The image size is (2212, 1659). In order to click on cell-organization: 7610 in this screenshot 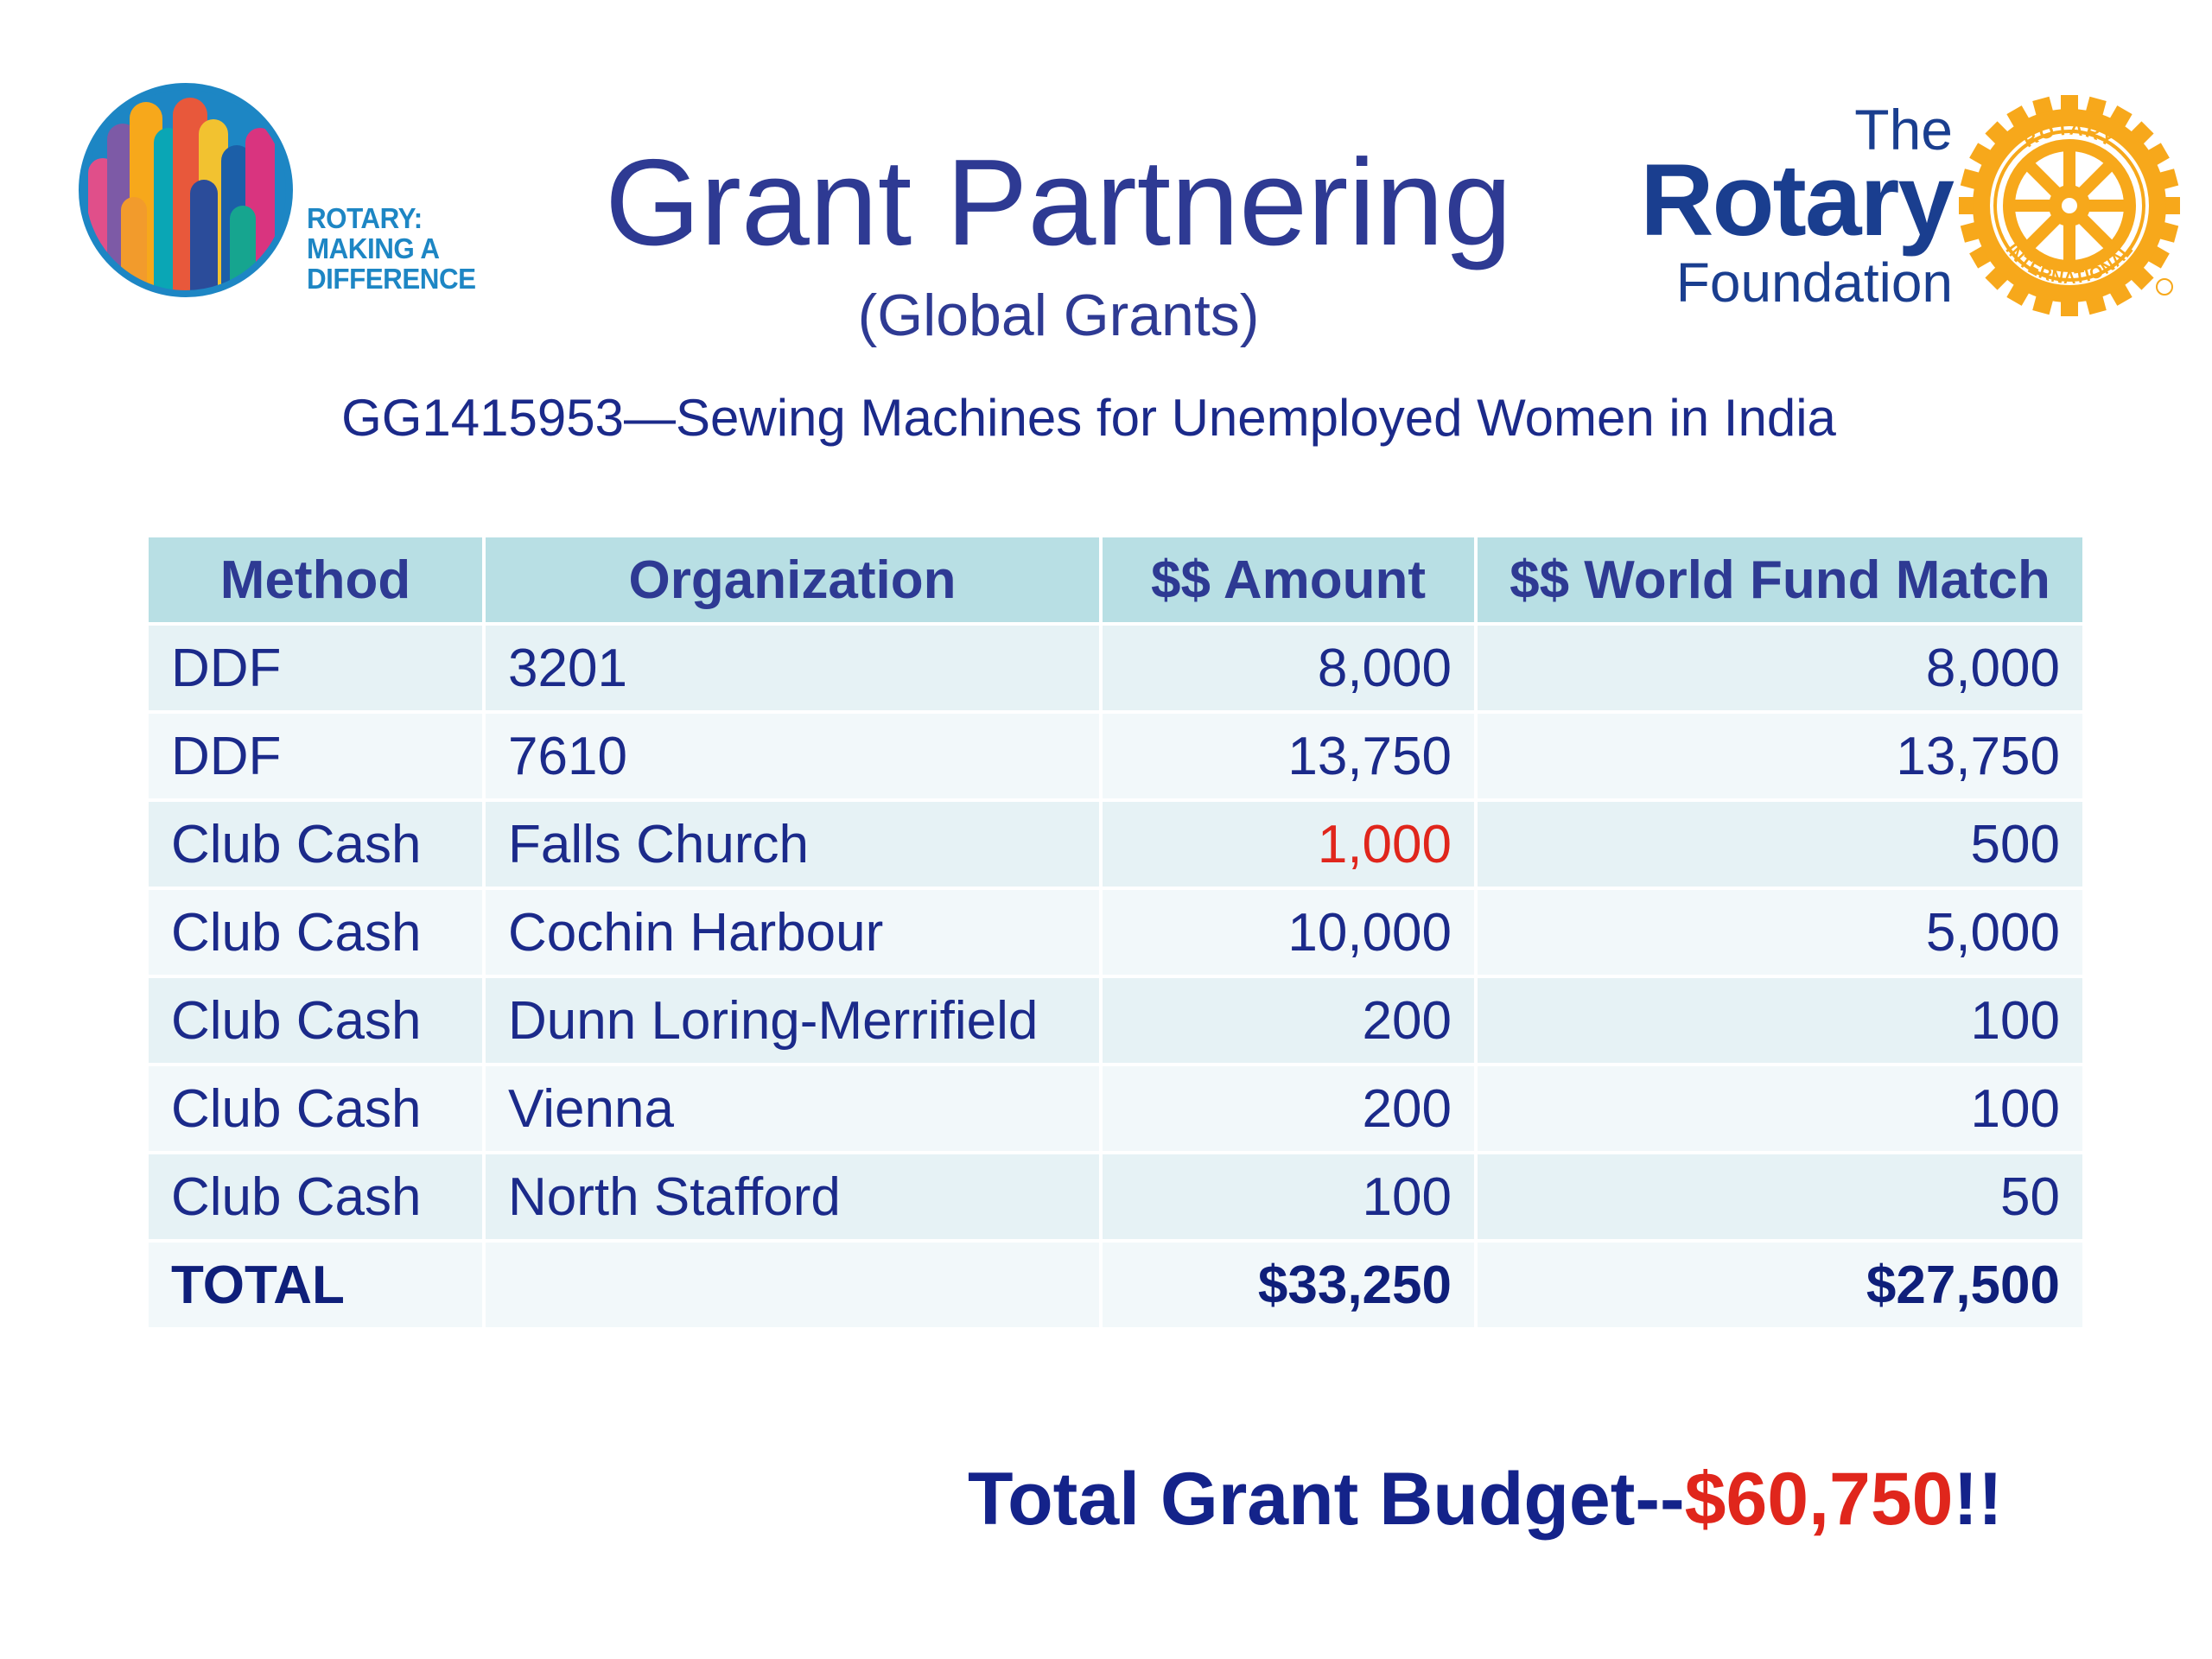, I will do `click(792, 756)`.